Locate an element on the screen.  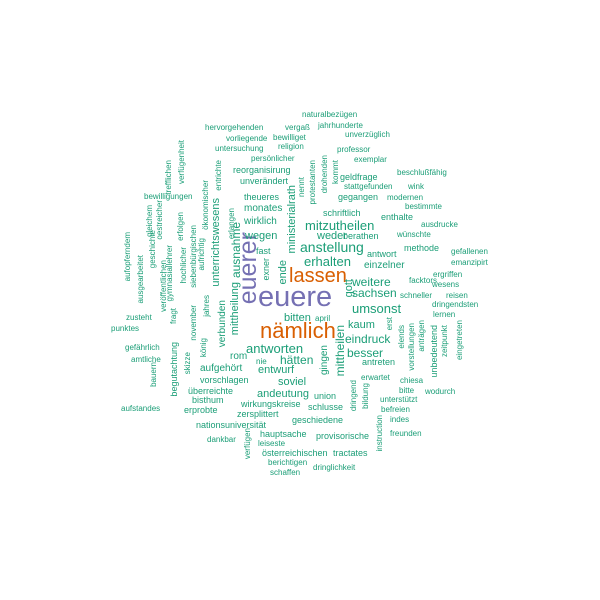
word-mittheilen: mittheilen is located at coordinates (340, 351).